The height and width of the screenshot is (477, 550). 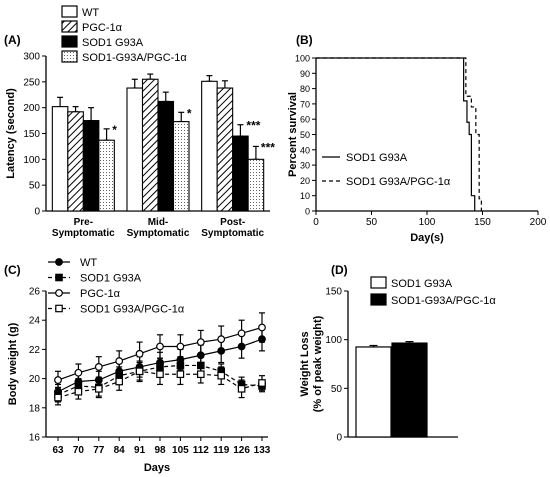 I want to click on x-tick-label: 50, so click(x=372, y=222).